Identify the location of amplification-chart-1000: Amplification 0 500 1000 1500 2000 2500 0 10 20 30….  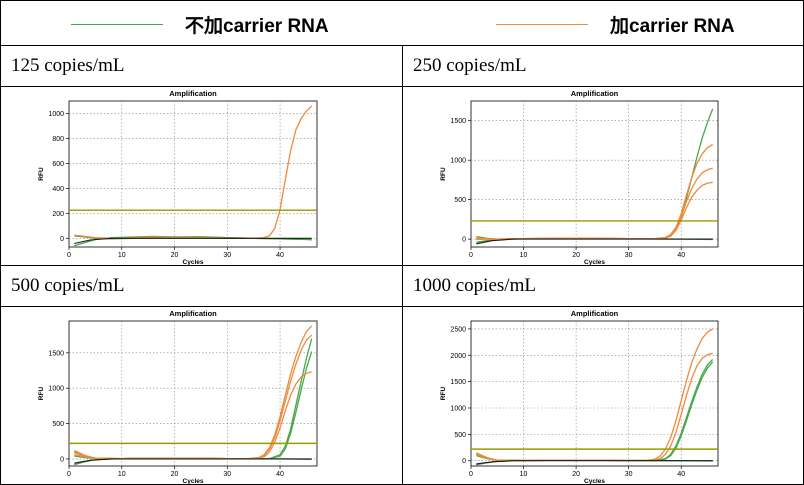
(579, 396).